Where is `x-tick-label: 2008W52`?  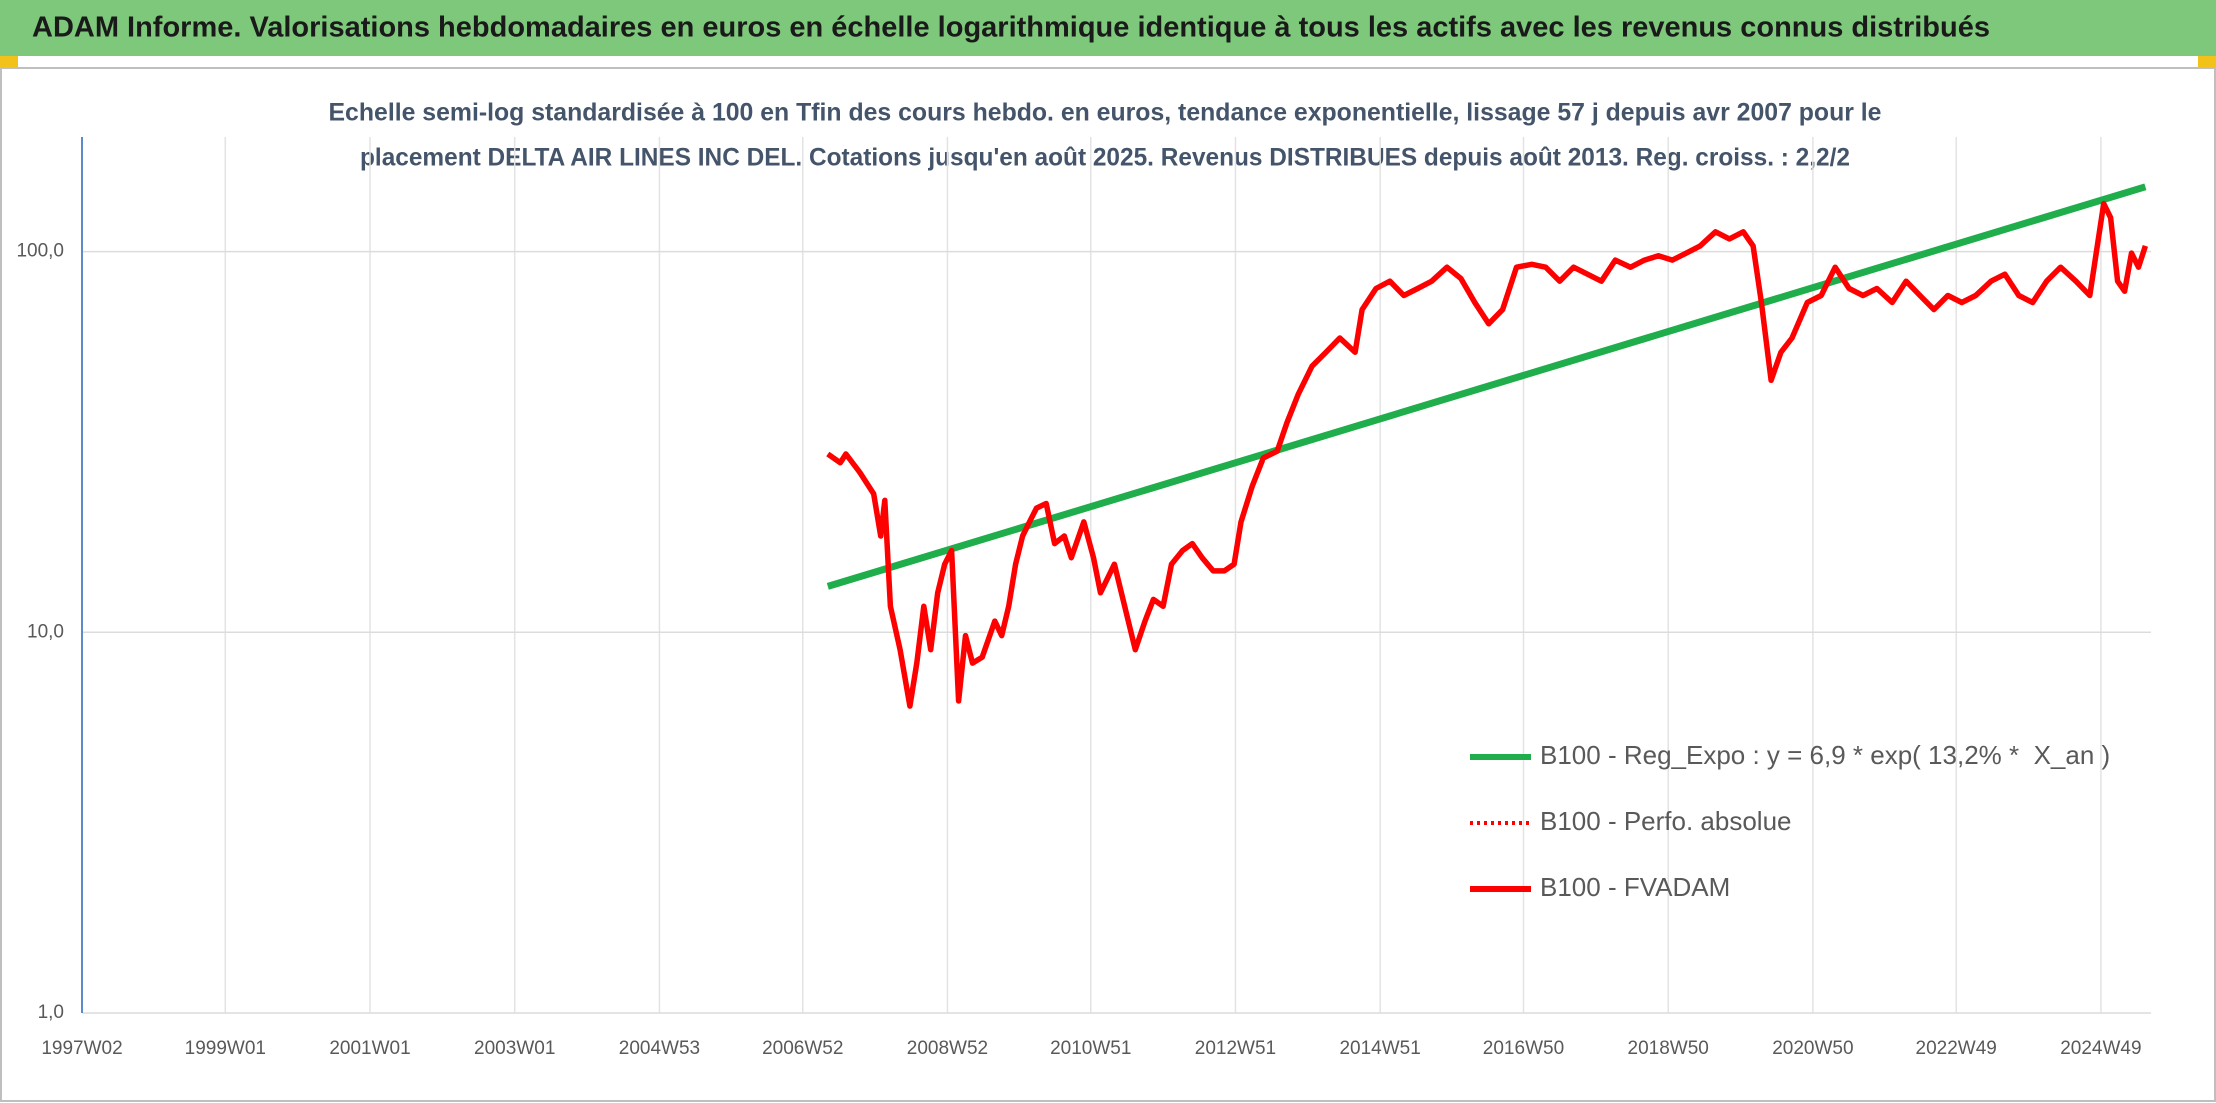
x-tick-label: 2008W52 is located at coordinates (947, 1048).